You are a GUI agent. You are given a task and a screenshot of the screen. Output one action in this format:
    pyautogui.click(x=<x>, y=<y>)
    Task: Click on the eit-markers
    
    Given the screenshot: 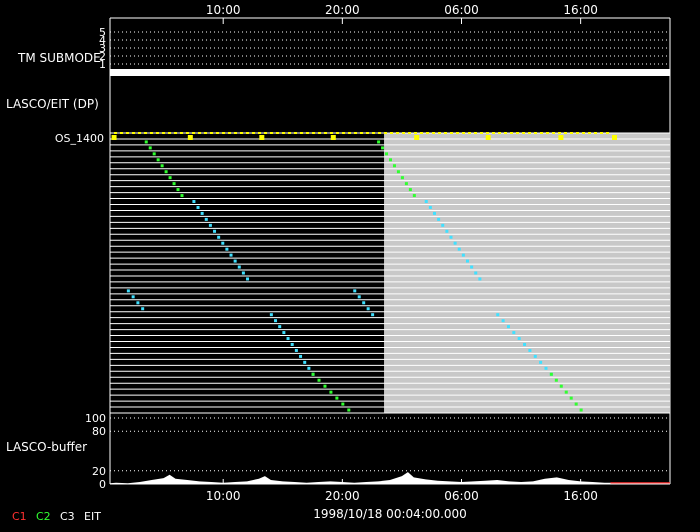 What is the action you would take?
    pyautogui.click(x=364, y=136)
    